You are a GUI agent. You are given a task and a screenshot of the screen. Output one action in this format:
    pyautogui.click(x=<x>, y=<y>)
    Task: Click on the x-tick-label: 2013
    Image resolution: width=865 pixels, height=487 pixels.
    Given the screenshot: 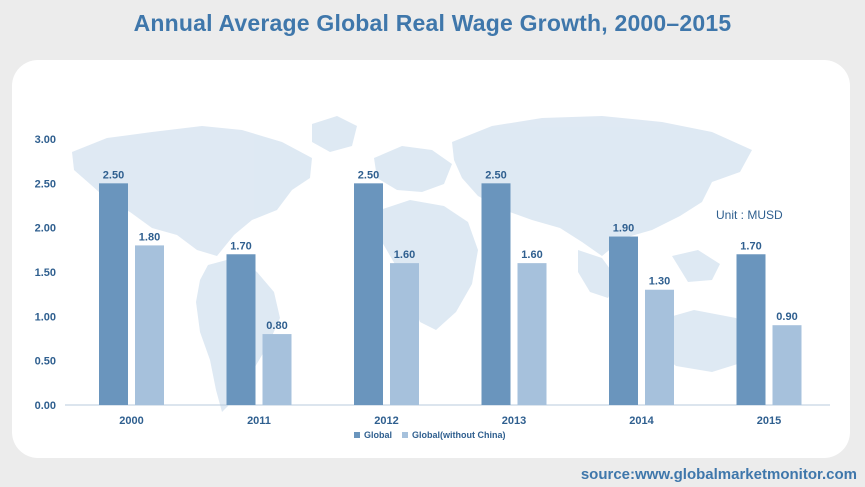 What is the action you would take?
    pyautogui.click(x=514, y=421)
    